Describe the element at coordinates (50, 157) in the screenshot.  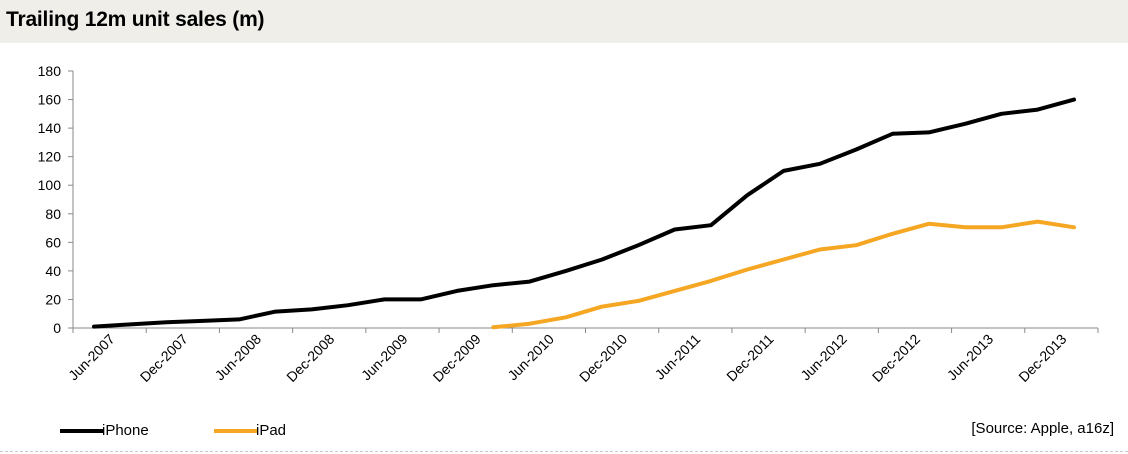
I see `y-tick-label: 120` at that location.